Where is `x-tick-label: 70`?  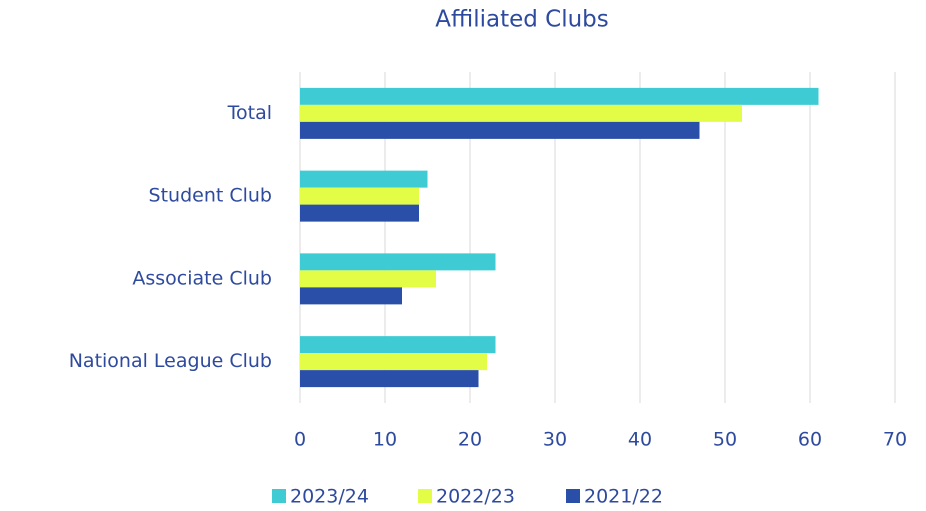 x-tick-label: 70 is located at coordinates (895, 440).